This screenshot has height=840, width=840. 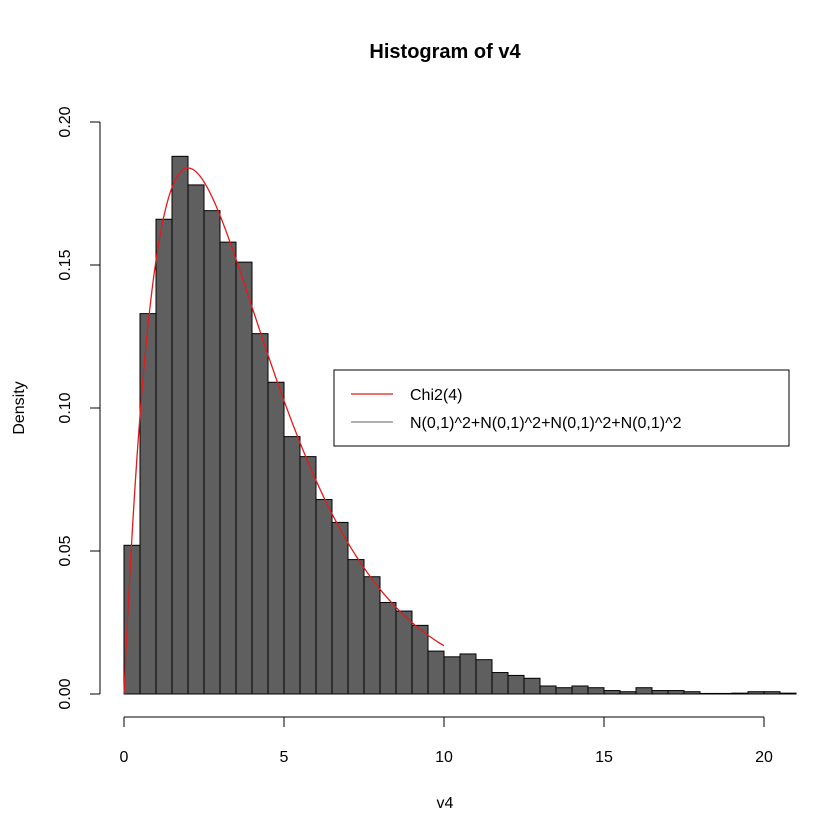 I want to click on x-tick-label: 5, so click(x=284, y=757).